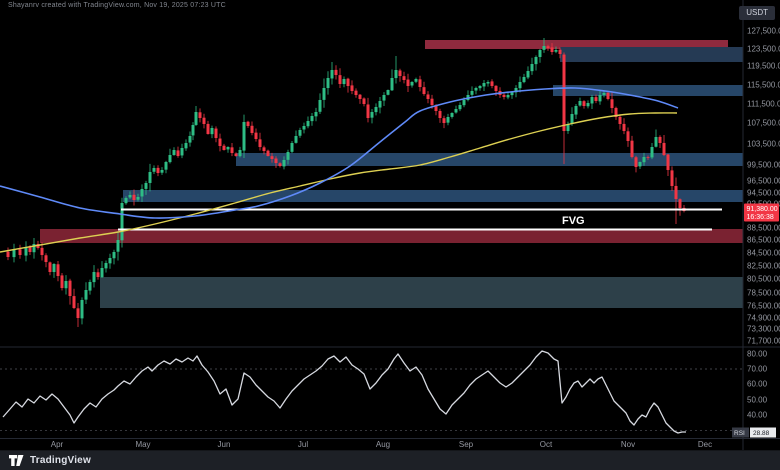  What do you see at coordinates (763, 66) in the screenshot?
I see `price-scale-label: 119,500.00` at bounding box center [763, 66].